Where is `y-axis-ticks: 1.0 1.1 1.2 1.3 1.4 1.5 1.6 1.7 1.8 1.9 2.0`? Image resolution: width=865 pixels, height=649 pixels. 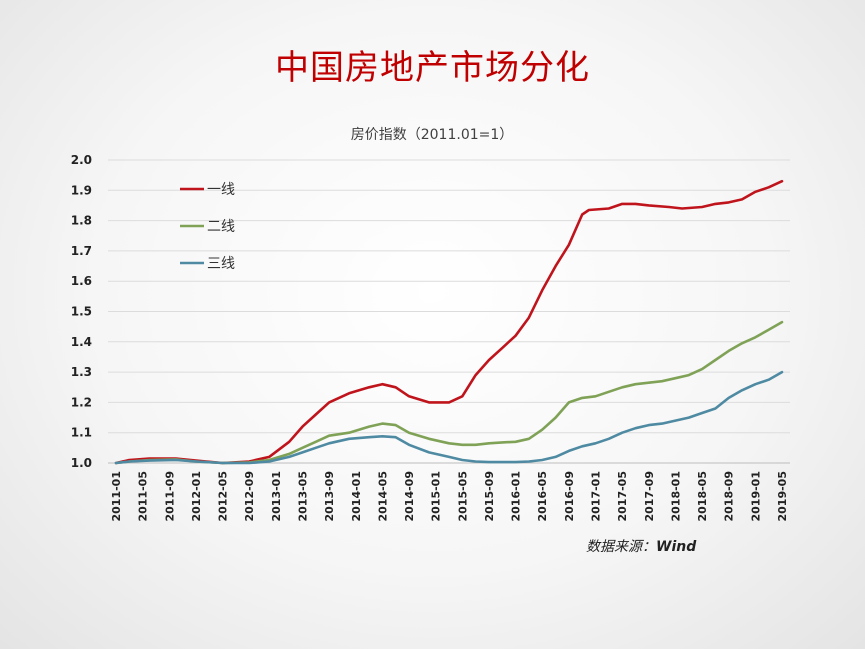
y-axis-ticks: 1.0 1.1 1.2 1.3 1.4 1.5 1.6 1.7 1.8 1.9 2.0 is located at coordinates (81, 311).